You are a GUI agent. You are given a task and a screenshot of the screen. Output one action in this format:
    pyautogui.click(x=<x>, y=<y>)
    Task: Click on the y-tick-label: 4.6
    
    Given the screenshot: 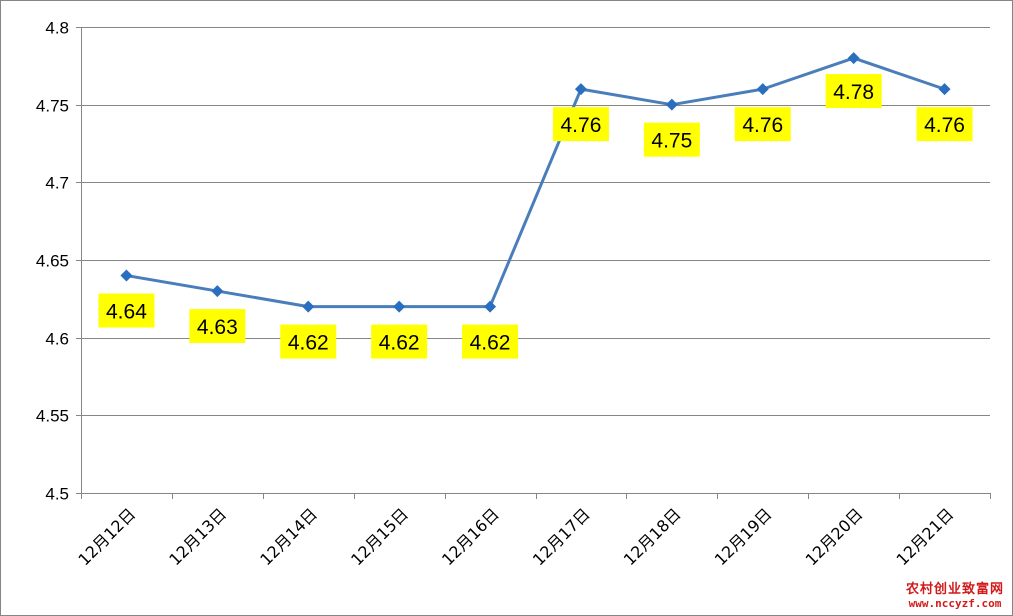 What is the action you would take?
    pyautogui.click(x=57, y=339)
    